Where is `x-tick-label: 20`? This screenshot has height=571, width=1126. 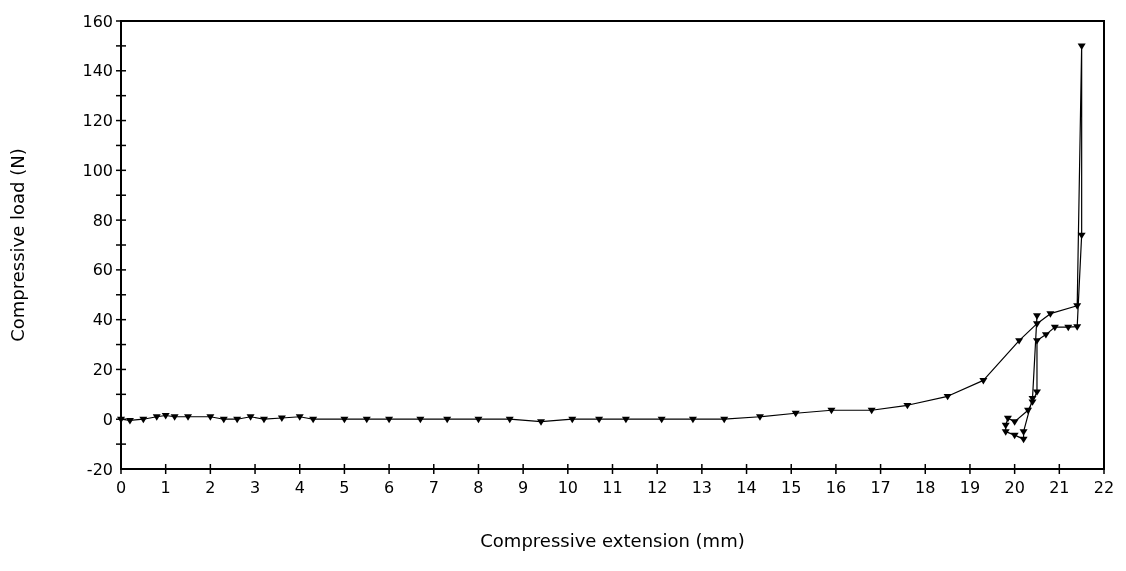 x-tick-label: 20 is located at coordinates (1014, 487).